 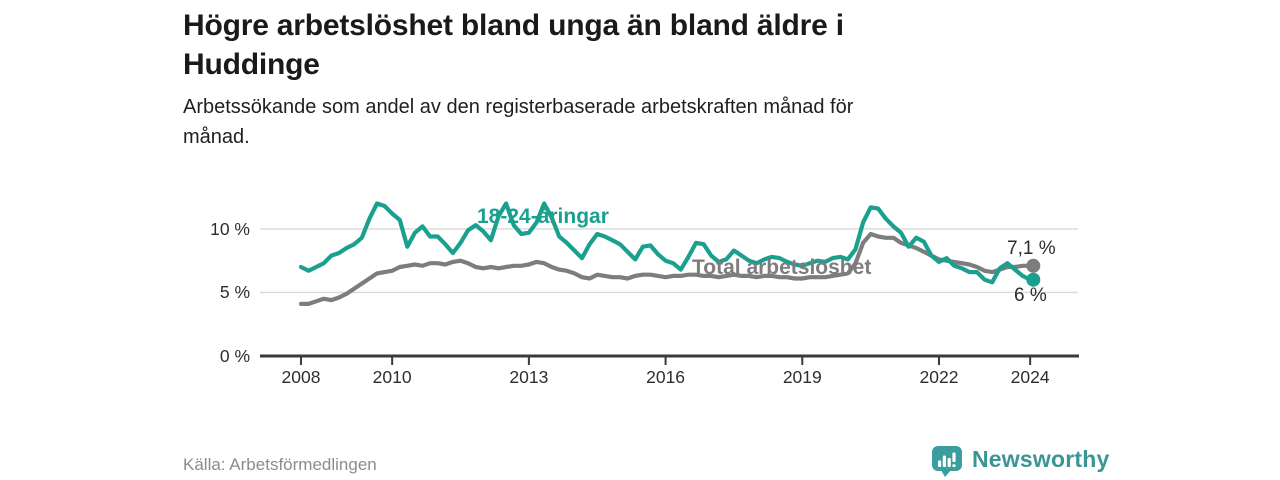 I want to click on newsworthy-brand-link: Newsworthy, so click(x=1021, y=461).